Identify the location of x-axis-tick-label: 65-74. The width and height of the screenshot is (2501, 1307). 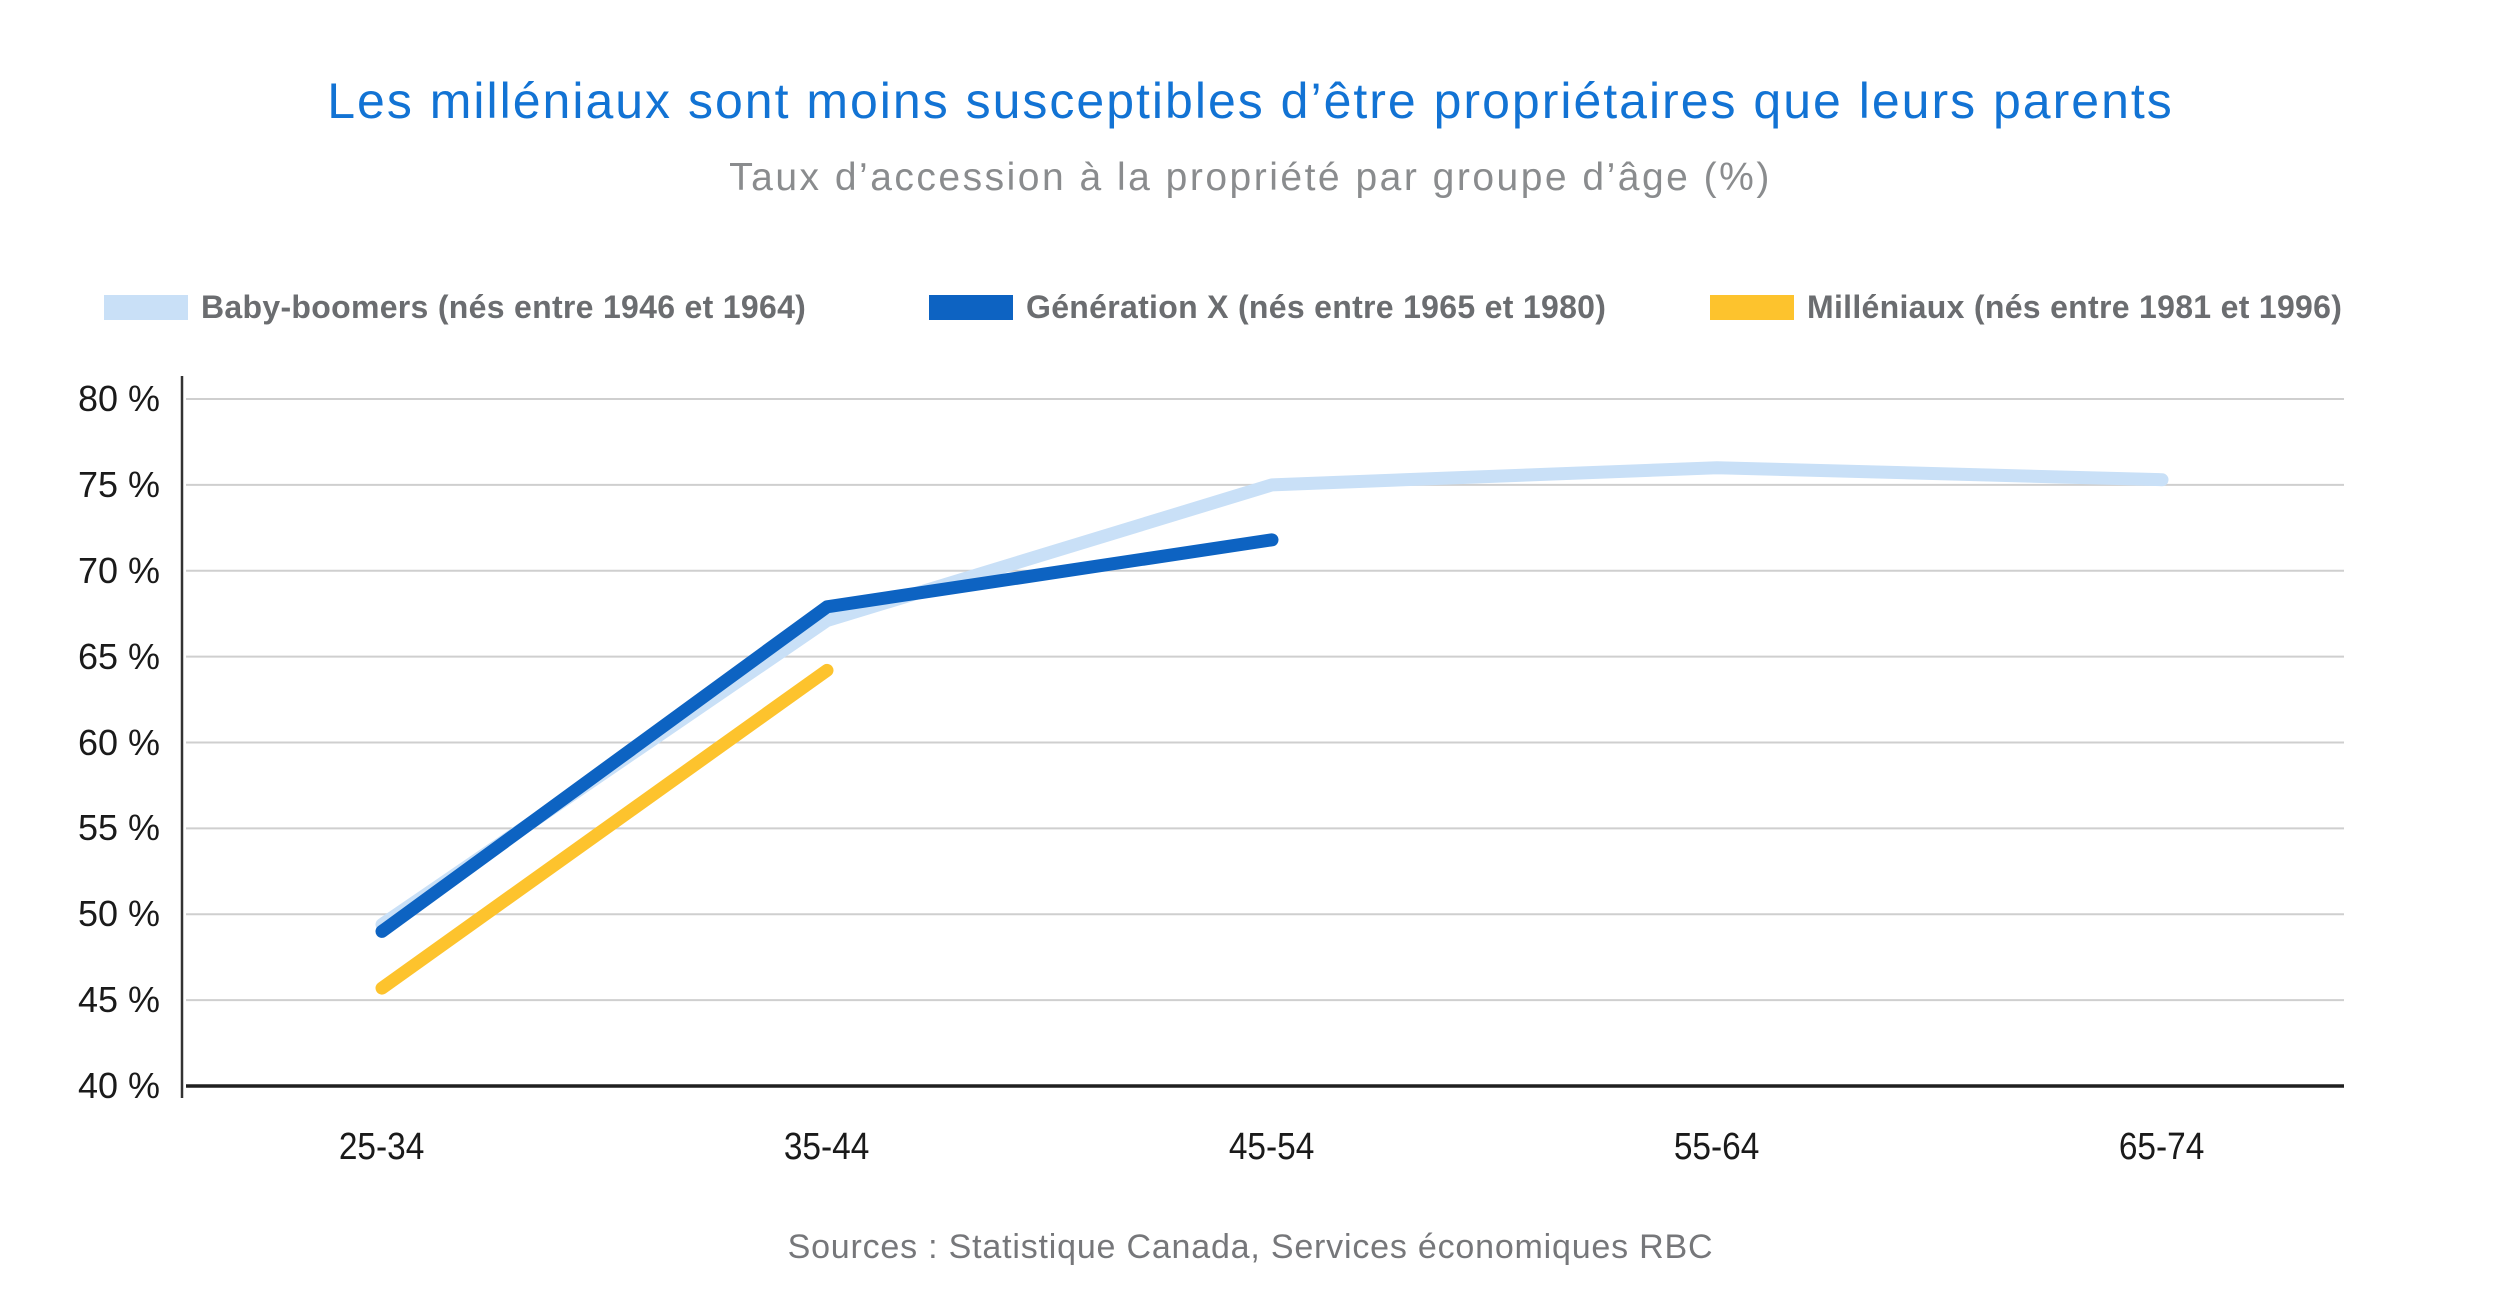
(2162, 1147).